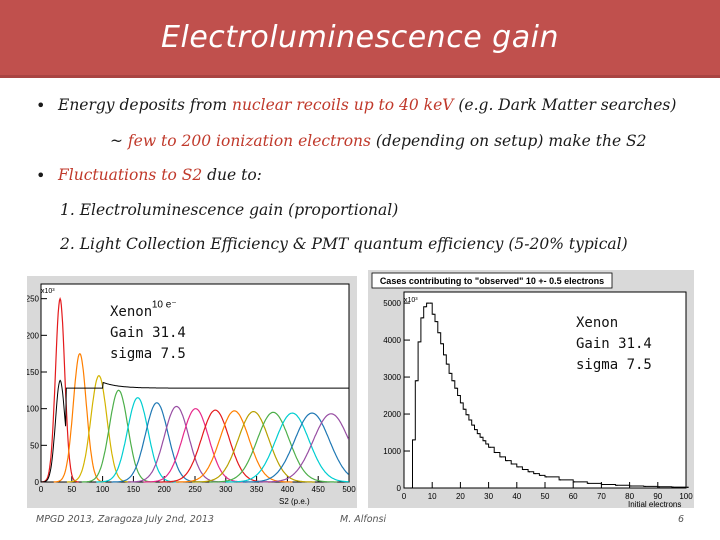  What do you see at coordinates (392, 377) in the screenshot?
I see `right-y-tick-label: 3000` at bounding box center [392, 377].